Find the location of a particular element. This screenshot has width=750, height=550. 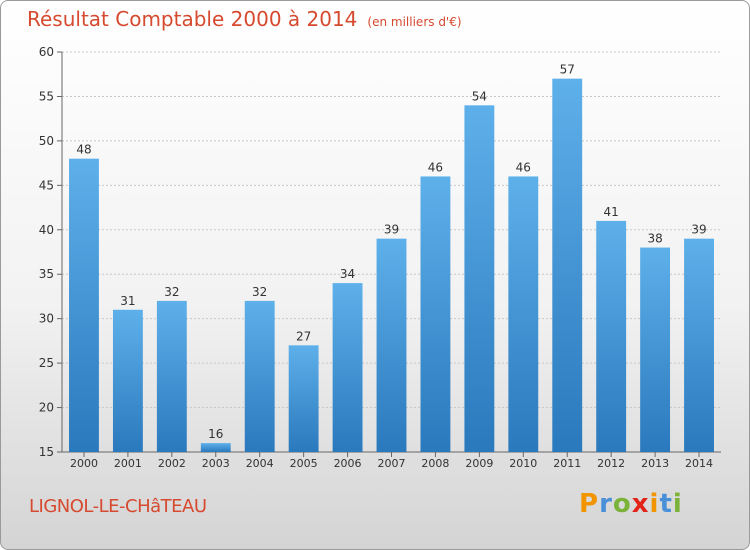

x-tick-label: 2001 is located at coordinates (128, 463).